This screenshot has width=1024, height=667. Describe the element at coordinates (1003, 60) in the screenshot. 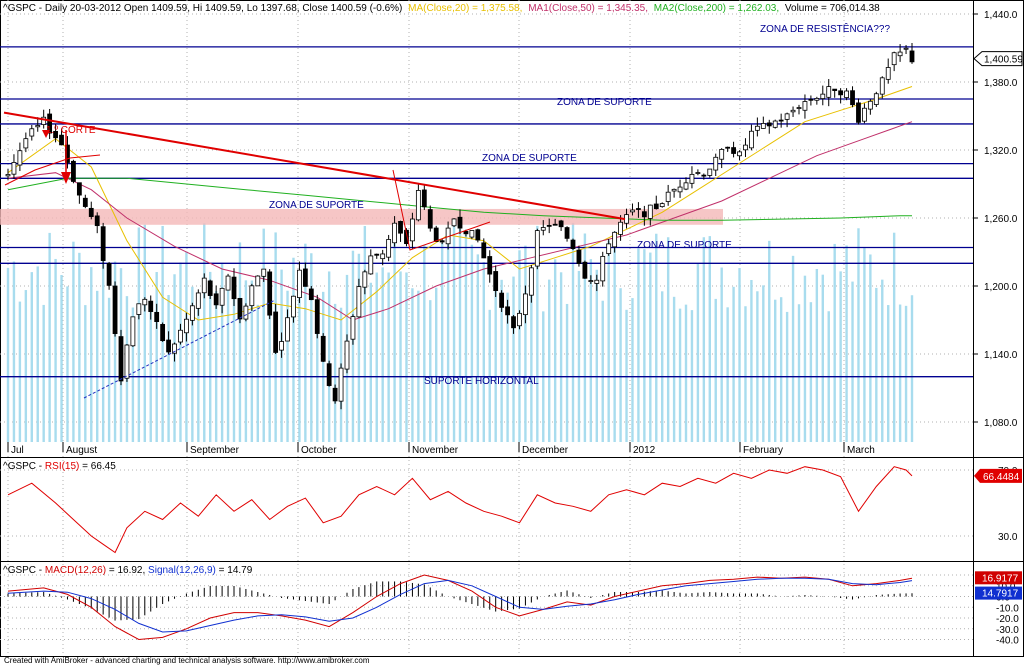

I see `last-price-label: 1,400.59` at that location.